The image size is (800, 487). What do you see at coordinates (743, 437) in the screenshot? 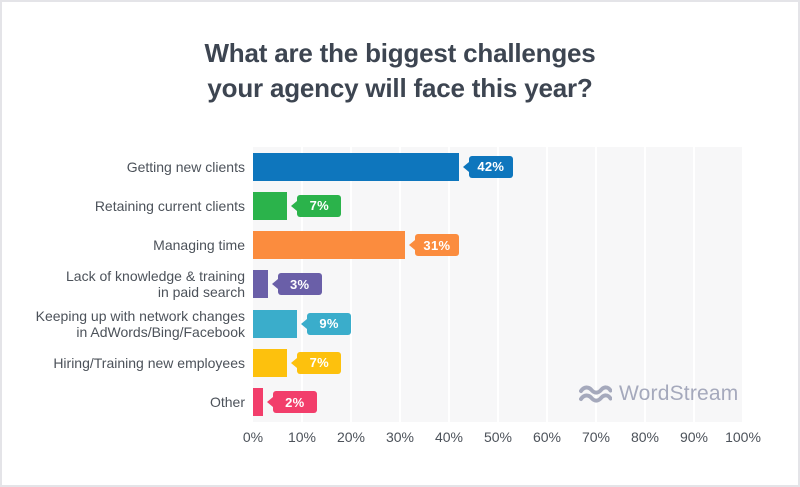
I see `x-tick-label: 100%` at bounding box center [743, 437].